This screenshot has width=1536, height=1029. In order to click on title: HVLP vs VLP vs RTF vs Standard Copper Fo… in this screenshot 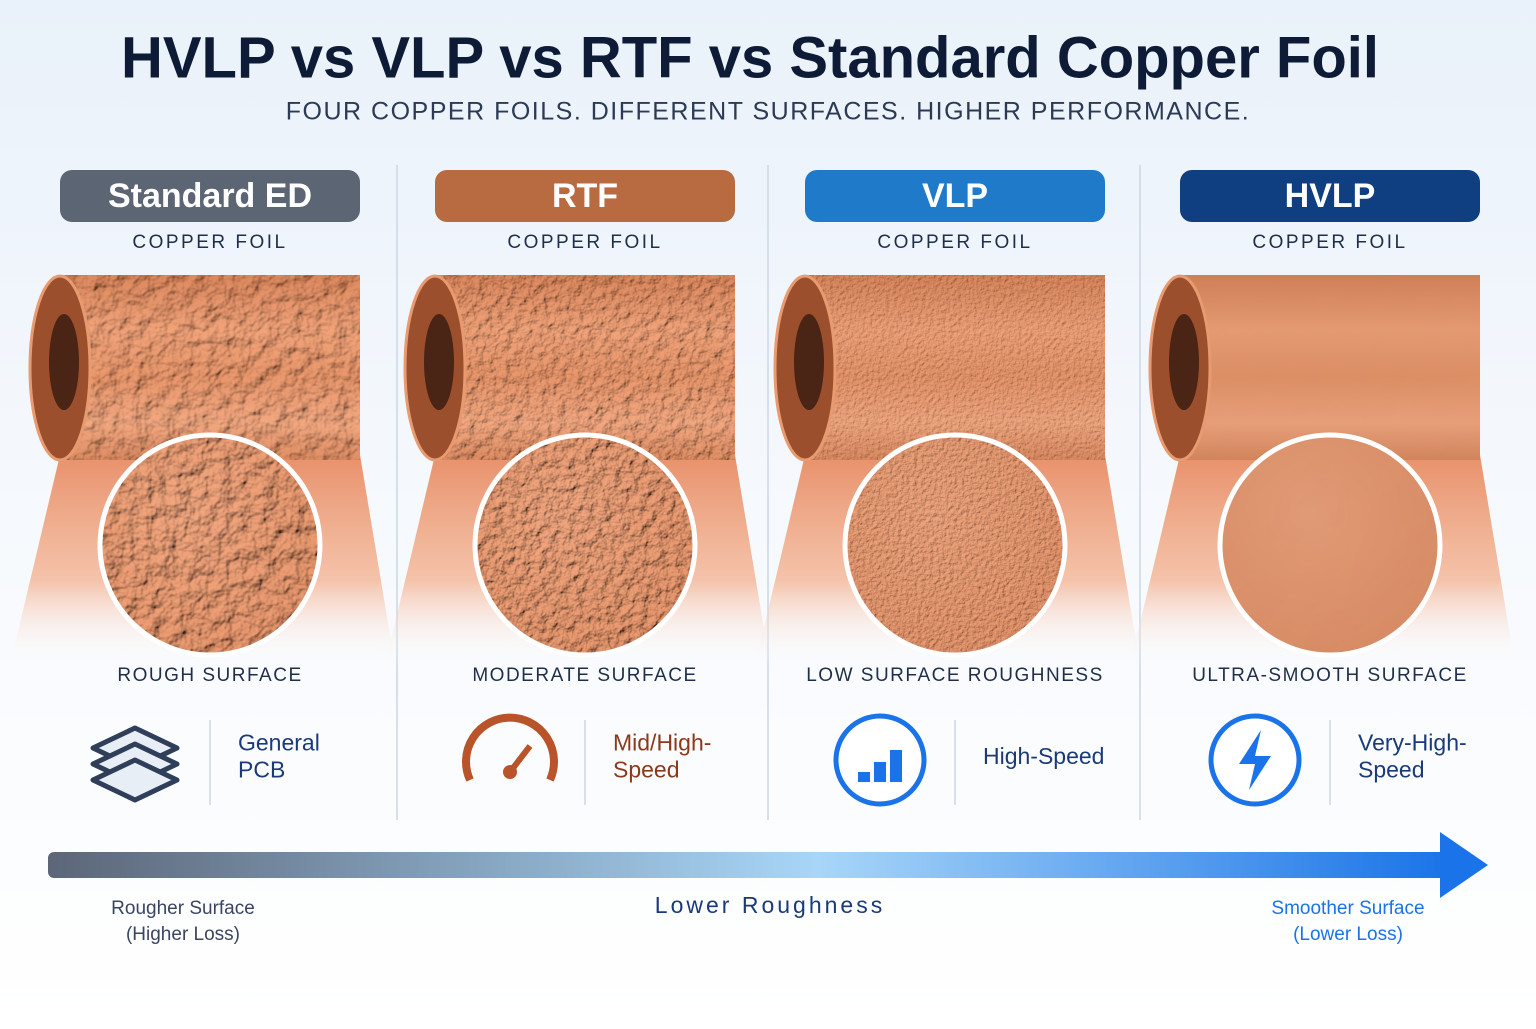, I will do `click(750, 57)`.